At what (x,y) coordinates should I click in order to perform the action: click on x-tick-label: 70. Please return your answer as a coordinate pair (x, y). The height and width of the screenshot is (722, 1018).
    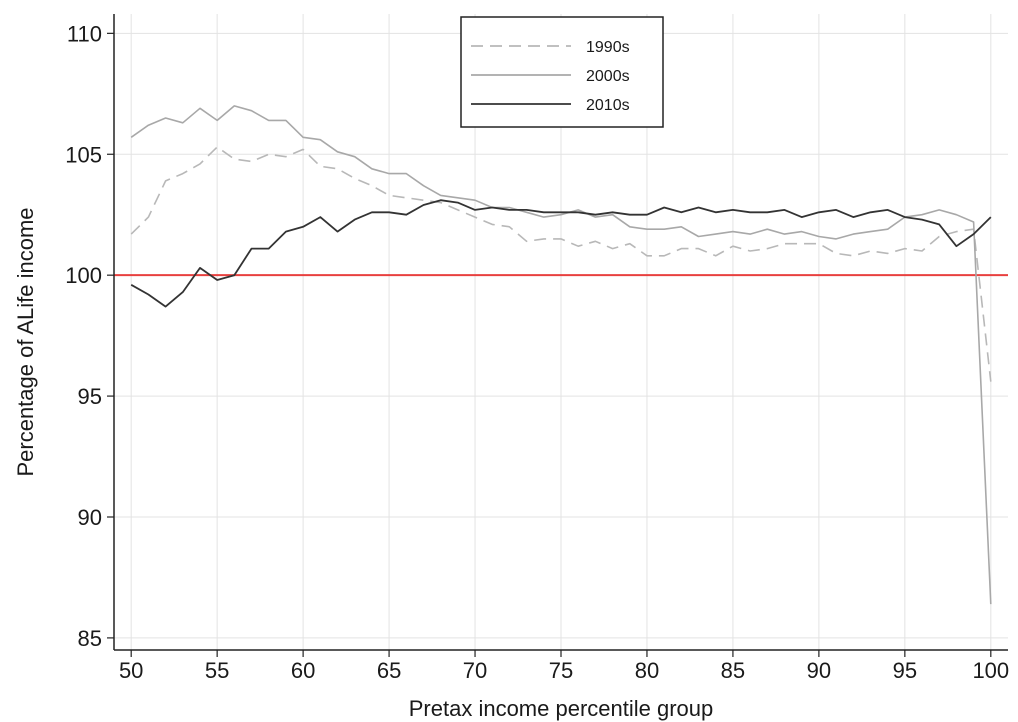
    Looking at the image, I should click on (475, 670).